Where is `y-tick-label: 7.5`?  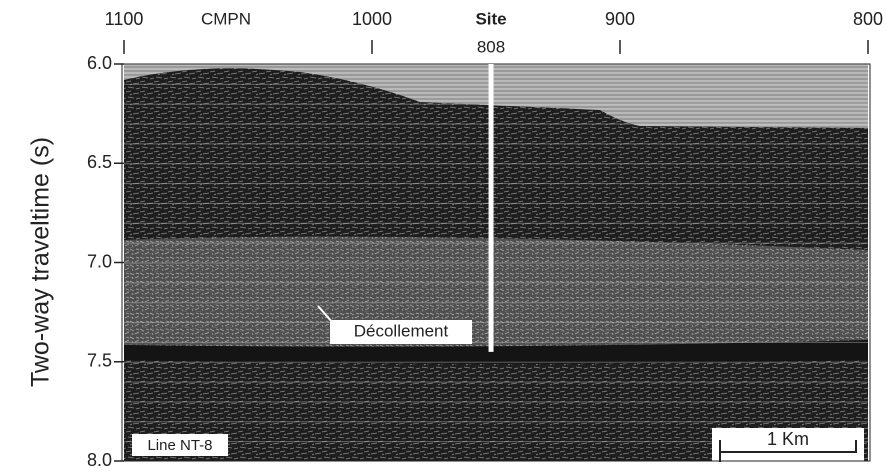 y-tick-label: 7.5 is located at coordinates (99, 361).